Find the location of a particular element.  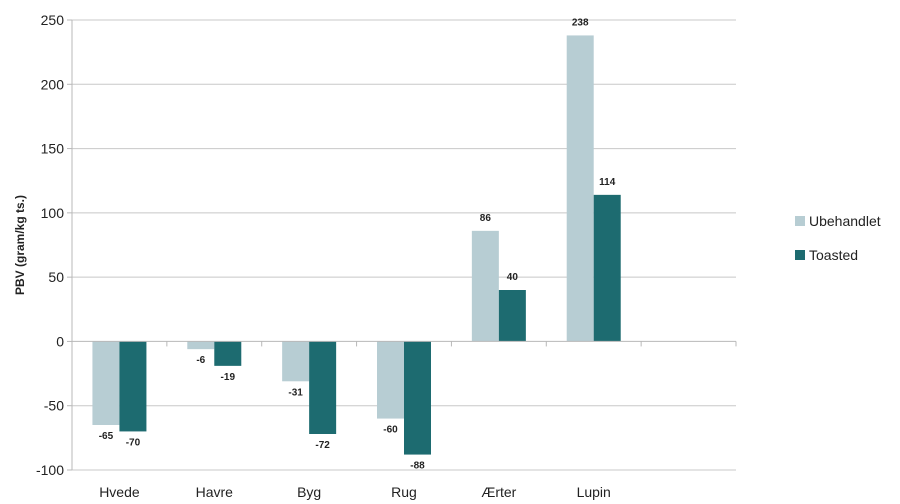

y-tick-label: 200 is located at coordinates (53, 84).